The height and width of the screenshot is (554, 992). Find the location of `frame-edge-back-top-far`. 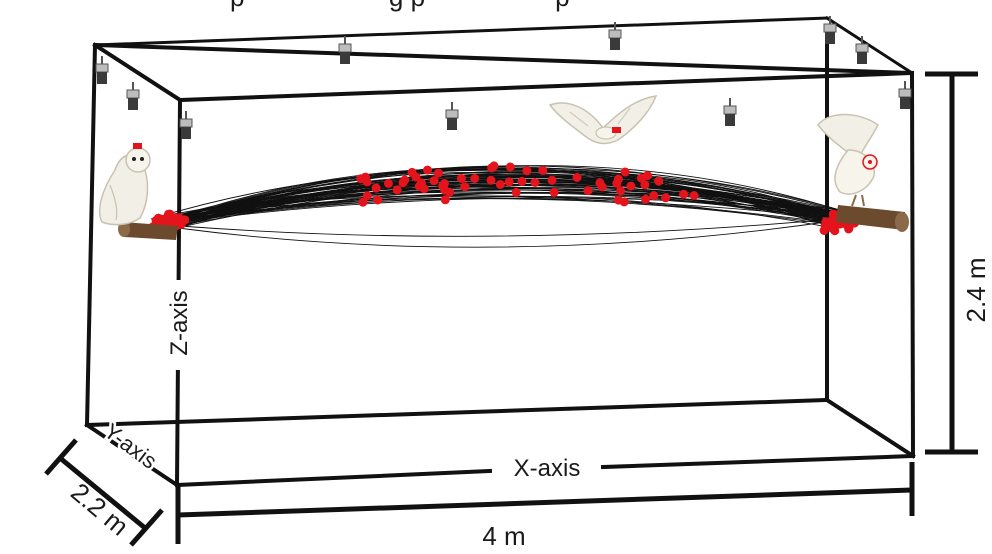

frame-edge-back-top-far is located at coordinates (461, 31).